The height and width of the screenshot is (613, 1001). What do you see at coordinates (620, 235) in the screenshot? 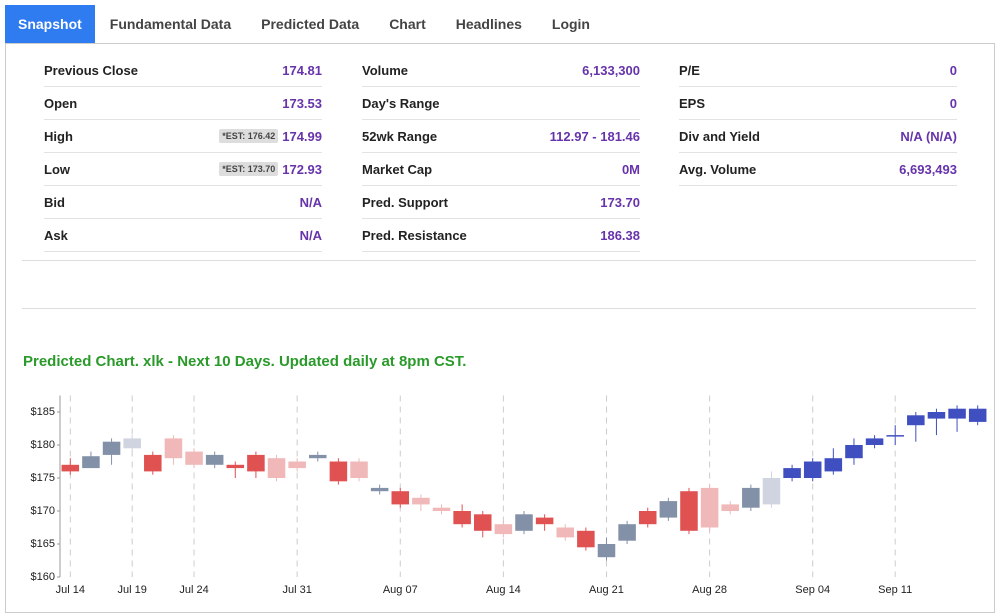
I see `stat-value: 186.38` at bounding box center [620, 235].